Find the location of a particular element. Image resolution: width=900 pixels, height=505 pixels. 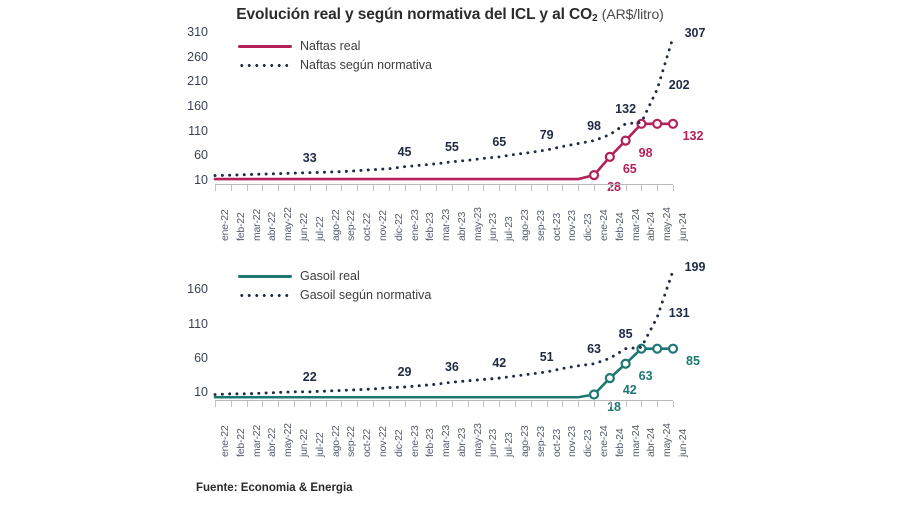

x-tick-label: jul-22 is located at coordinates (319, 228).